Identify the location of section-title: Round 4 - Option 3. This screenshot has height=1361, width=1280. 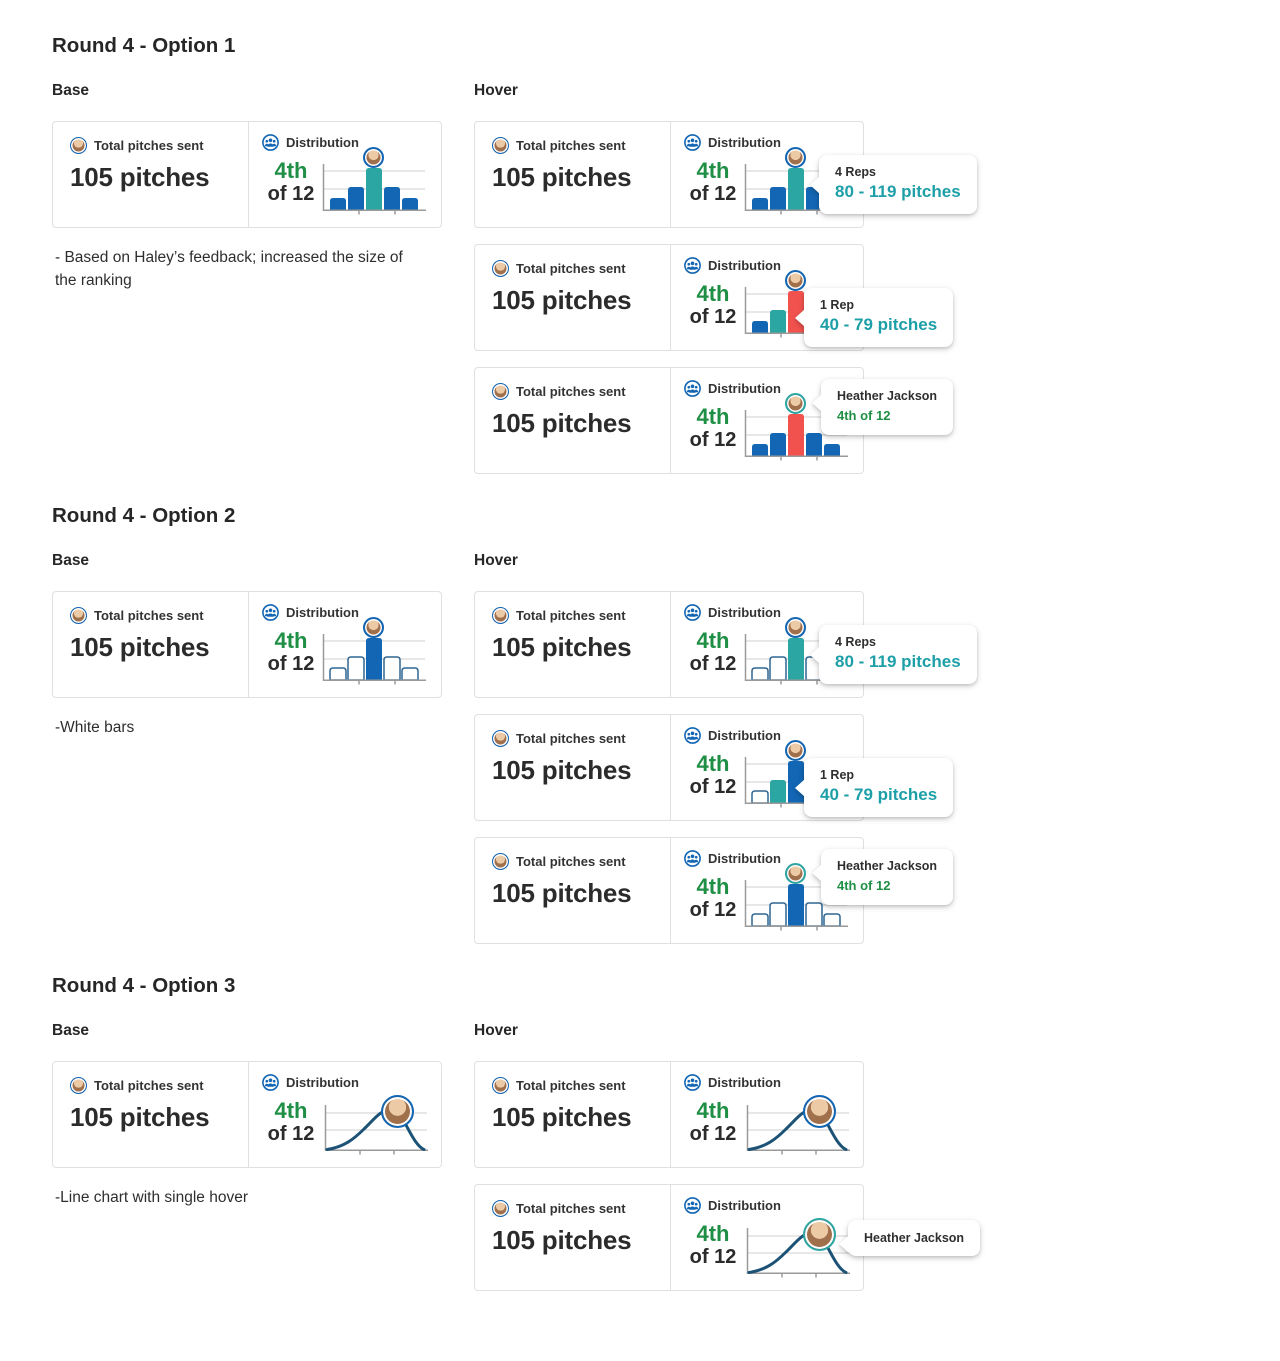
(144, 985).